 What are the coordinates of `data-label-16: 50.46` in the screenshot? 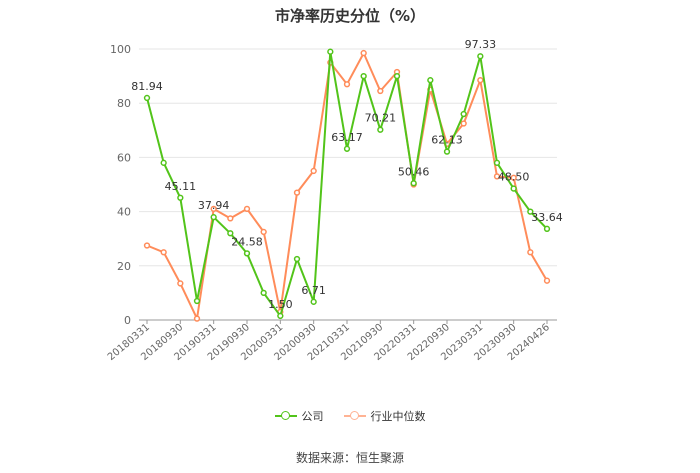 It's located at (414, 171).